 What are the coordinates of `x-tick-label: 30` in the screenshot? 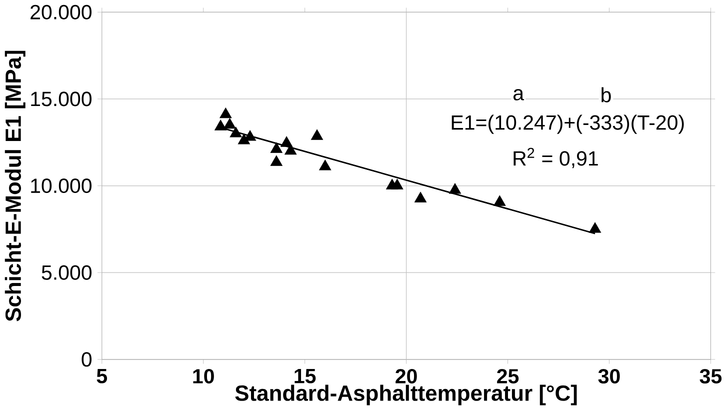 It's located at (609, 376).